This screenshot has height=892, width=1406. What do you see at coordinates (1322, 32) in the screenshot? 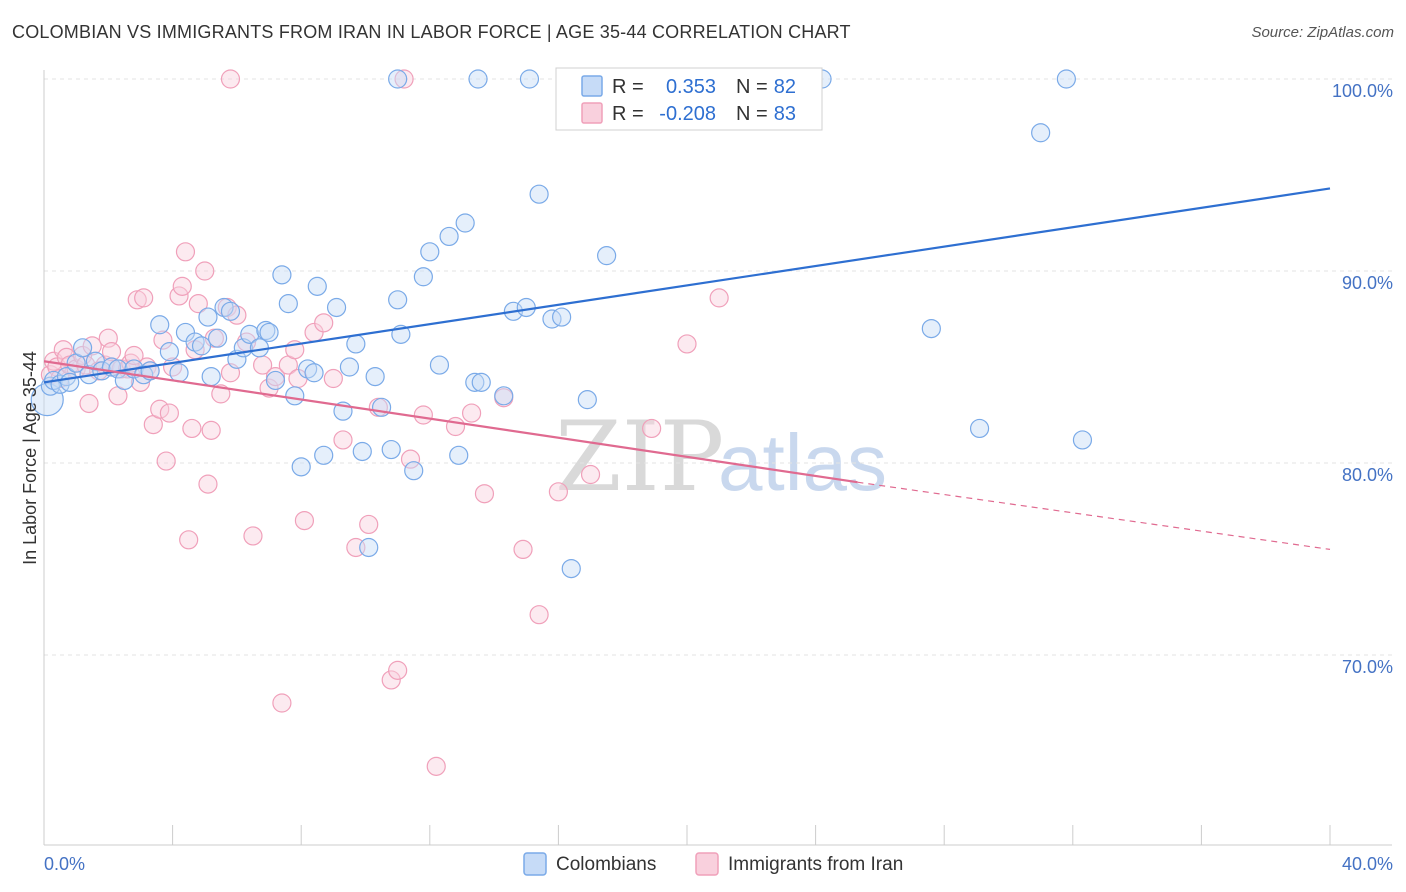
I see `source-label: Source: ZipAtlas.com` at bounding box center [1322, 32].